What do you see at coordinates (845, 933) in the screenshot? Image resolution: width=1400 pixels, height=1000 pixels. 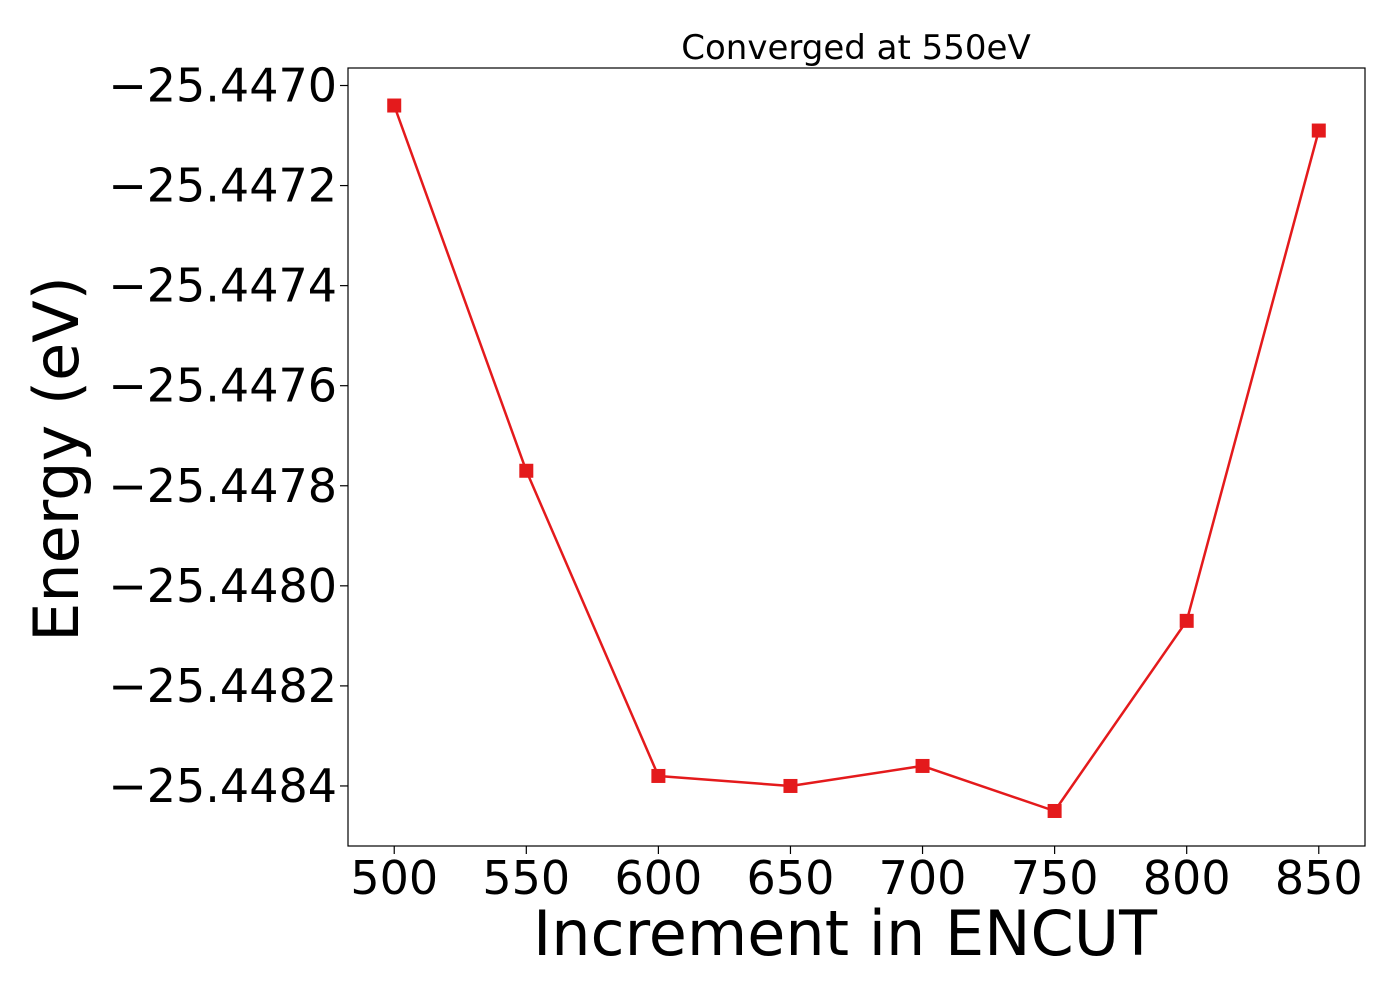 I see `x-axis-label: Increment in ENCUT` at bounding box center [845, 933].